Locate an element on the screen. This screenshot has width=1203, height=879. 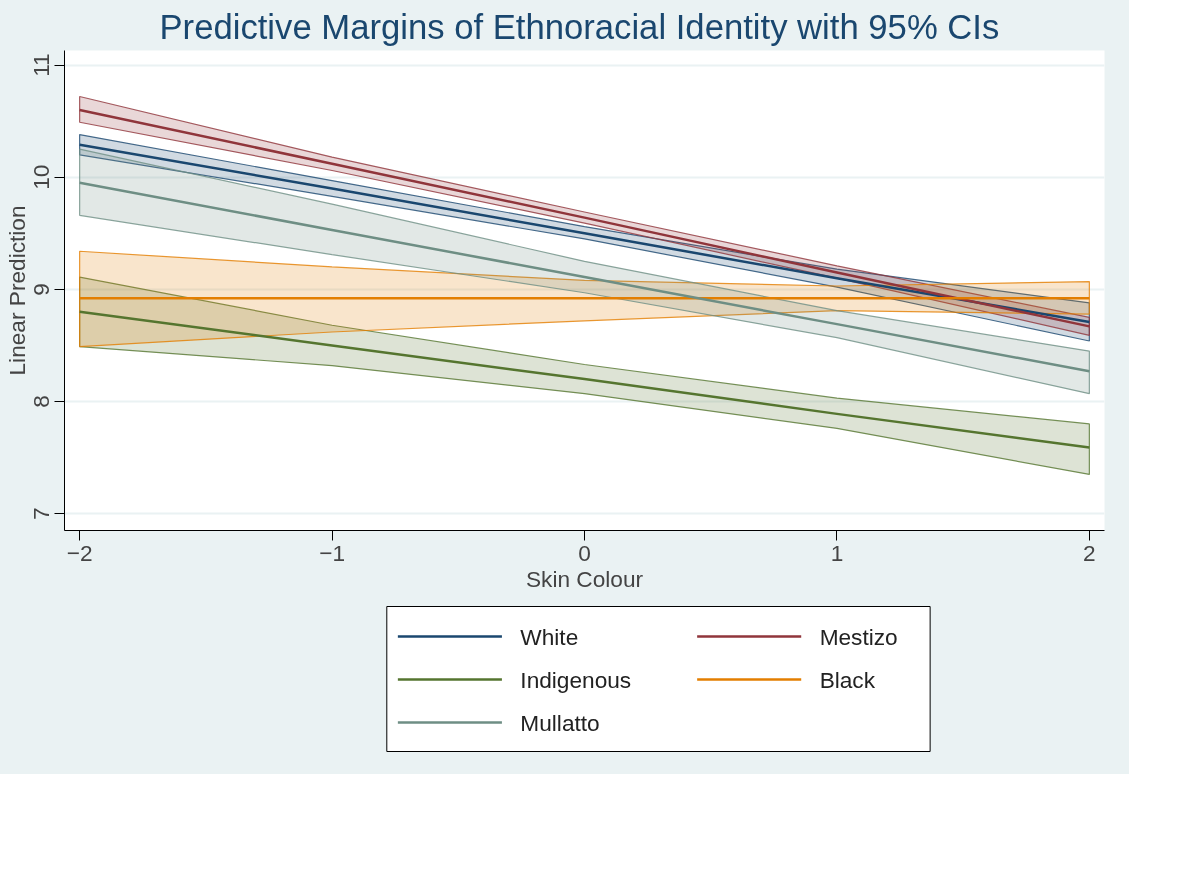
legend-label: Indigenous is located at coordinates (576, 679).